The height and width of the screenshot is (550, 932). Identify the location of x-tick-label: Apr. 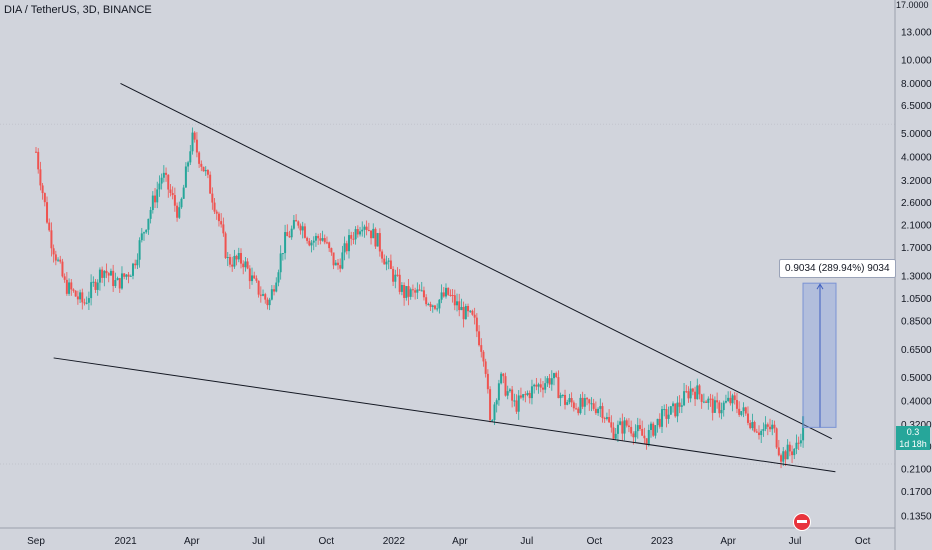
(728, 541).